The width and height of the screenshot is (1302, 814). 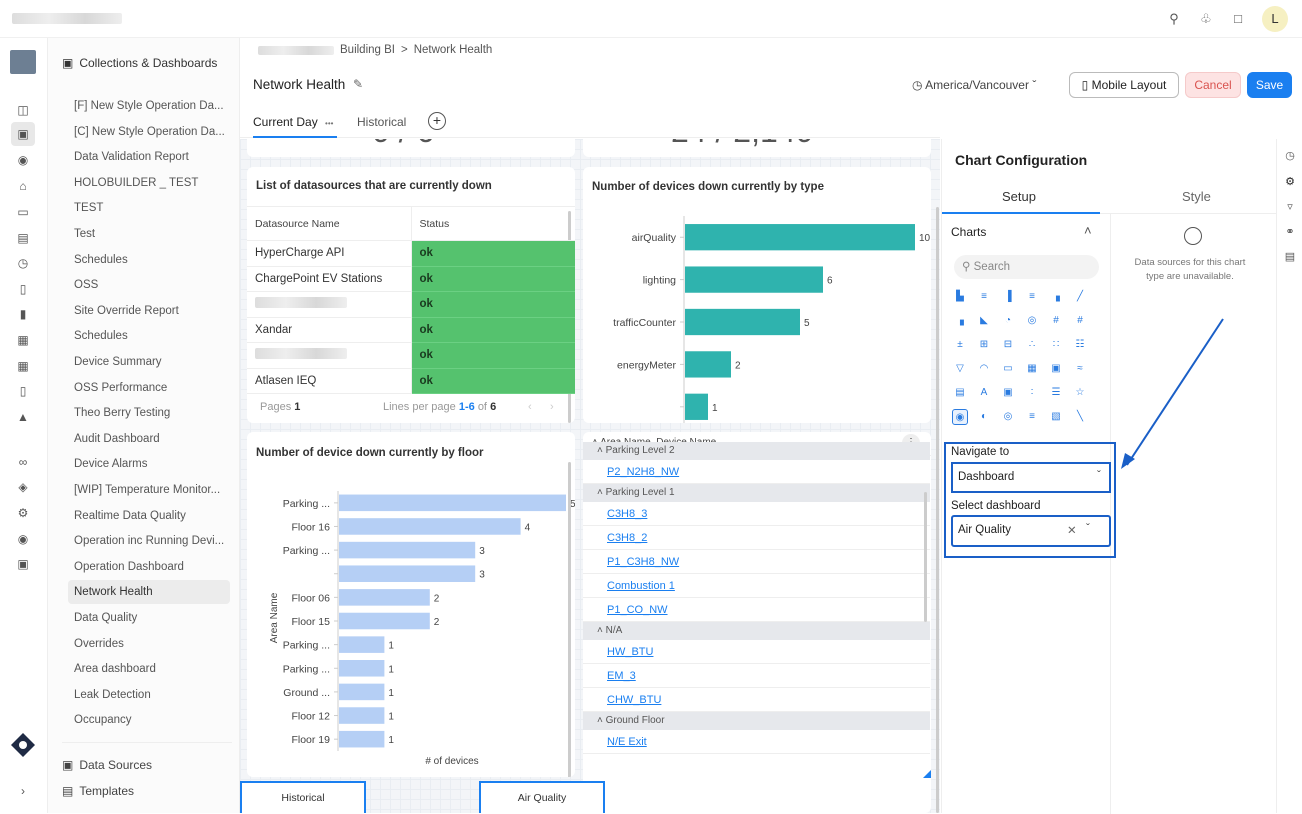 I want to click on chart-type-number-icon: #, so click(x=1056, y=320).